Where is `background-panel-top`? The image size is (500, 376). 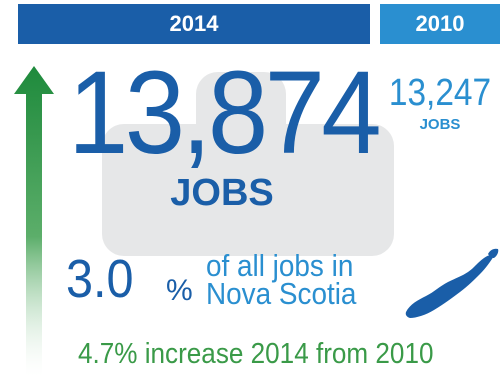
background-panel-top is located at coordinates (241, 102).